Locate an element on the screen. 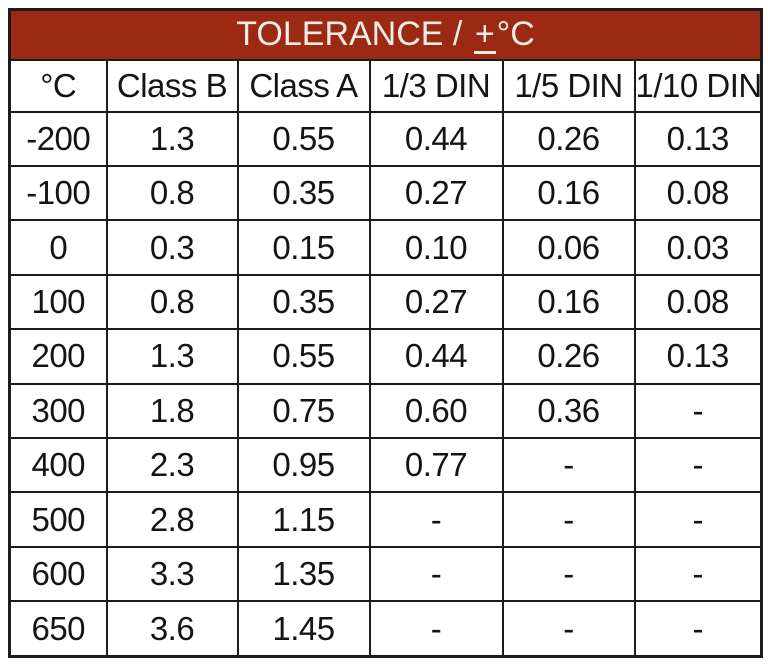  tolerance-value-cell: 0.75 is located at coordinates (303, 411).